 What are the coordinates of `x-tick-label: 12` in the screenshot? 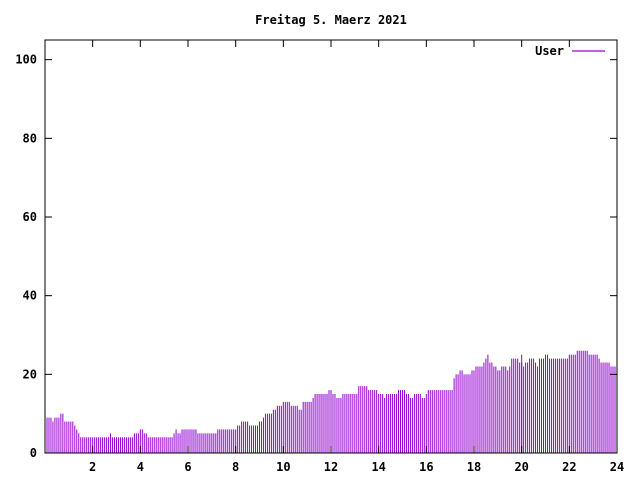 It's located at (331, 467).